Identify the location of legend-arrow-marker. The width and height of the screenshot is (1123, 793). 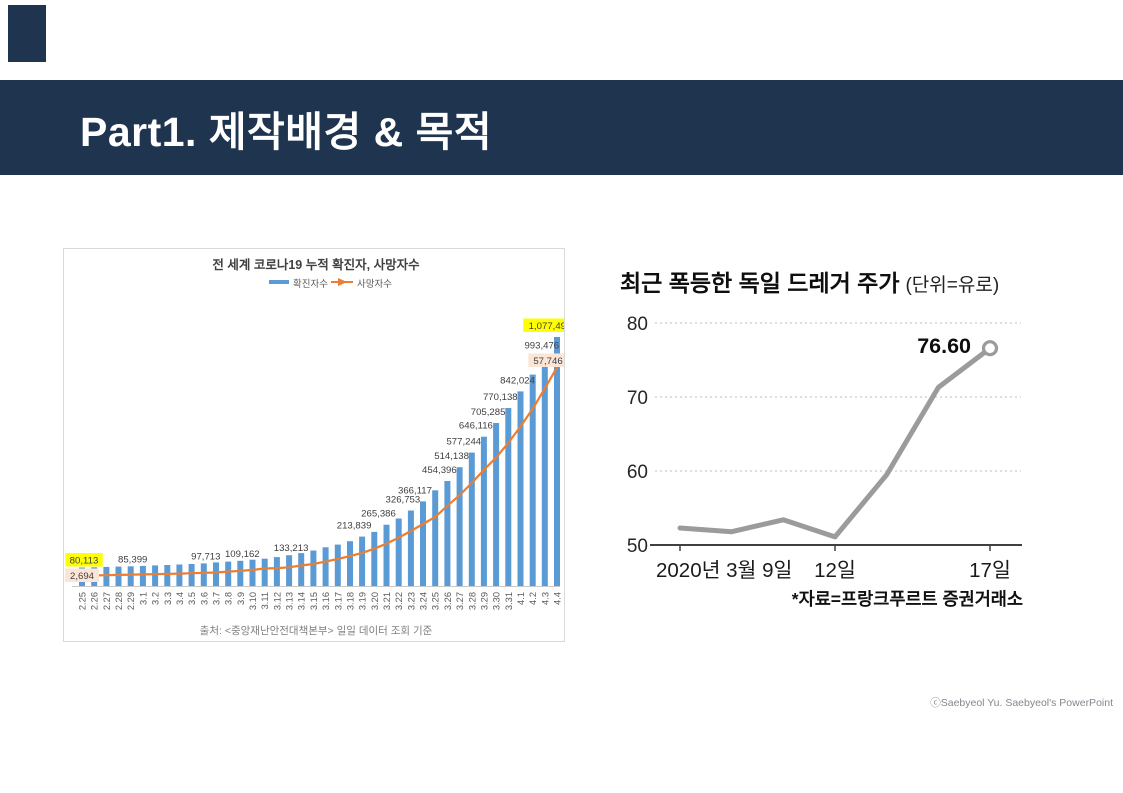
(342, 282).